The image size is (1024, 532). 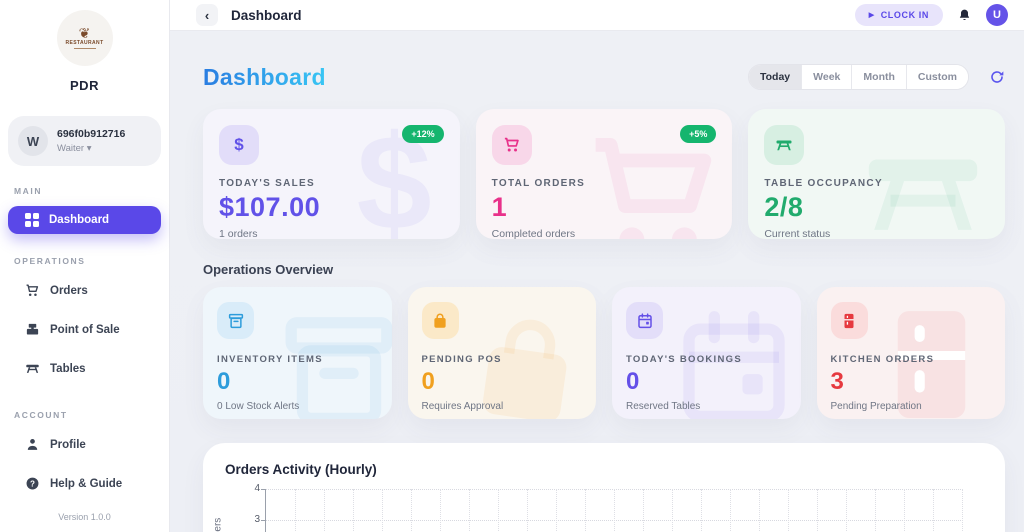 What do you see at coordinates (236, 321) in the screenshot?
I see `box-icon` at bounding box center [236, 321].